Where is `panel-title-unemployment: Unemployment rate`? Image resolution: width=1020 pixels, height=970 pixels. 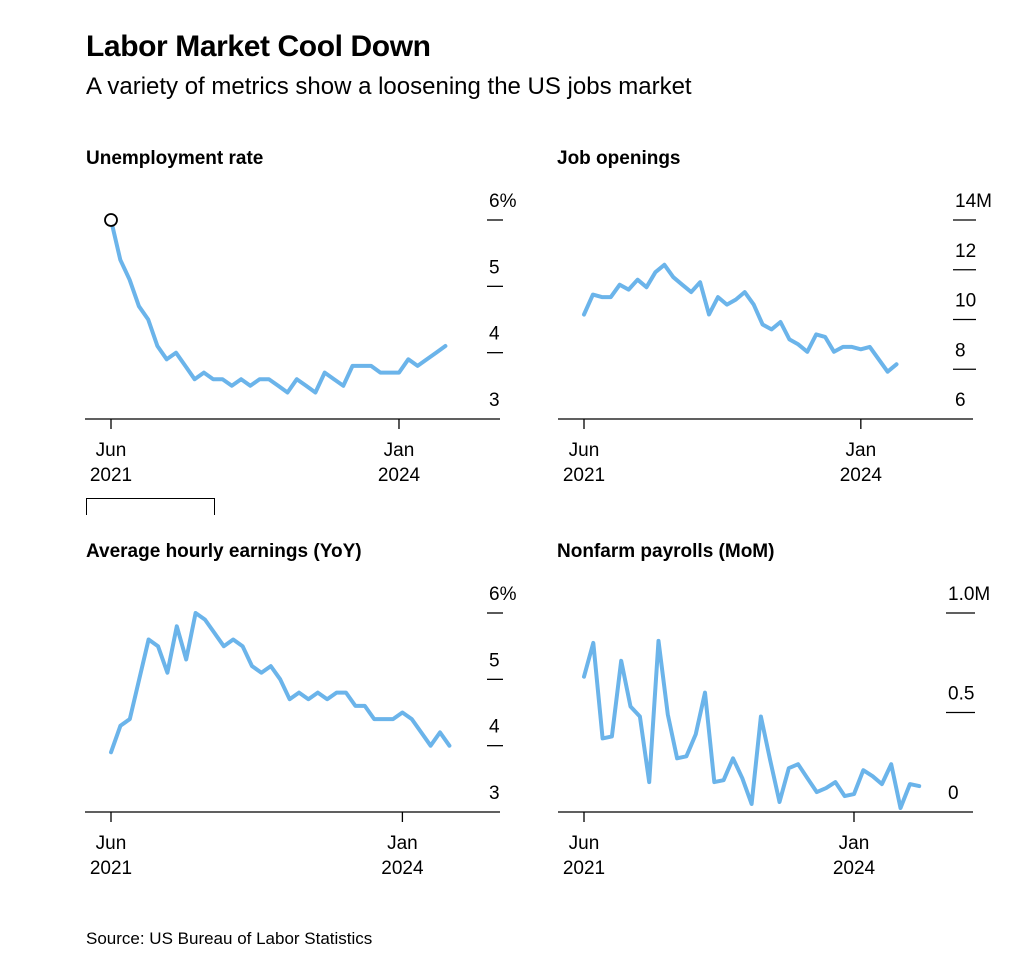 panel-title-unemployment: Unemployment rate is located at coordinates (175, 158).